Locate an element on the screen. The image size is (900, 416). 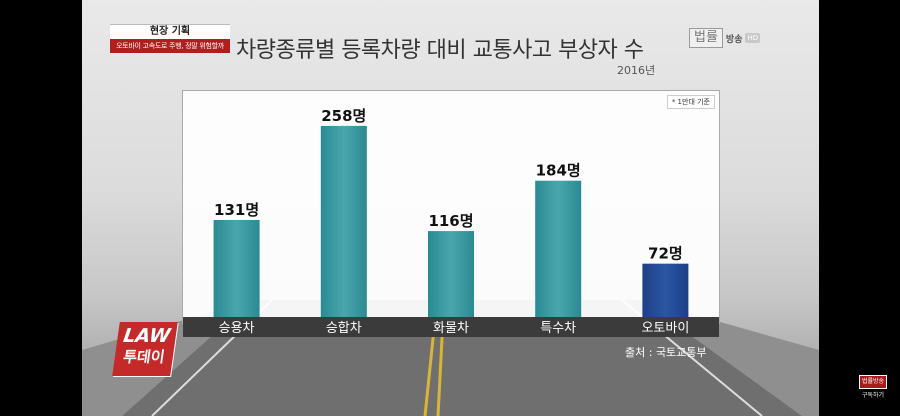
chart-subtitle-year: 2016년 is located at coordinates (636, 70).